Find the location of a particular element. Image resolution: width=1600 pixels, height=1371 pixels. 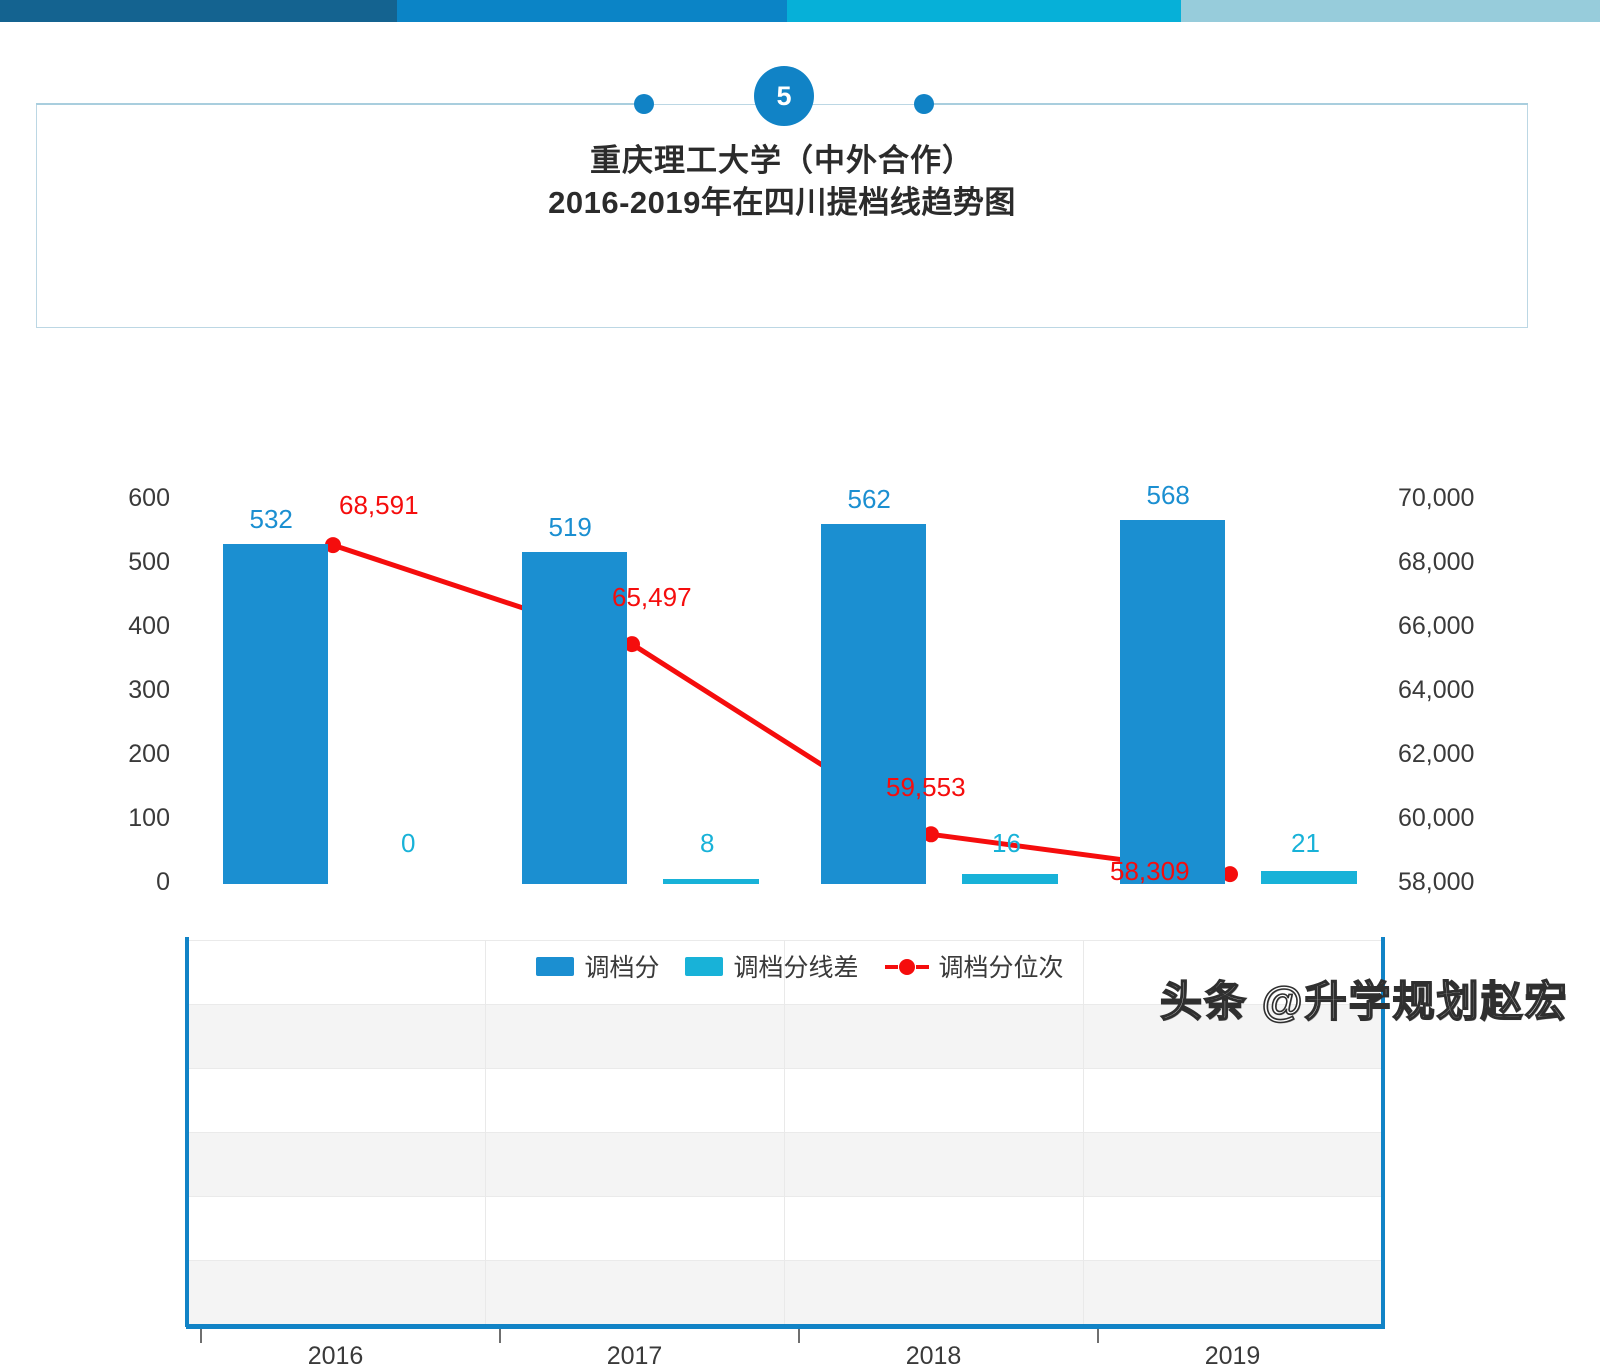

legend-item-label: 调档分 is located at coordinates (622, 968).